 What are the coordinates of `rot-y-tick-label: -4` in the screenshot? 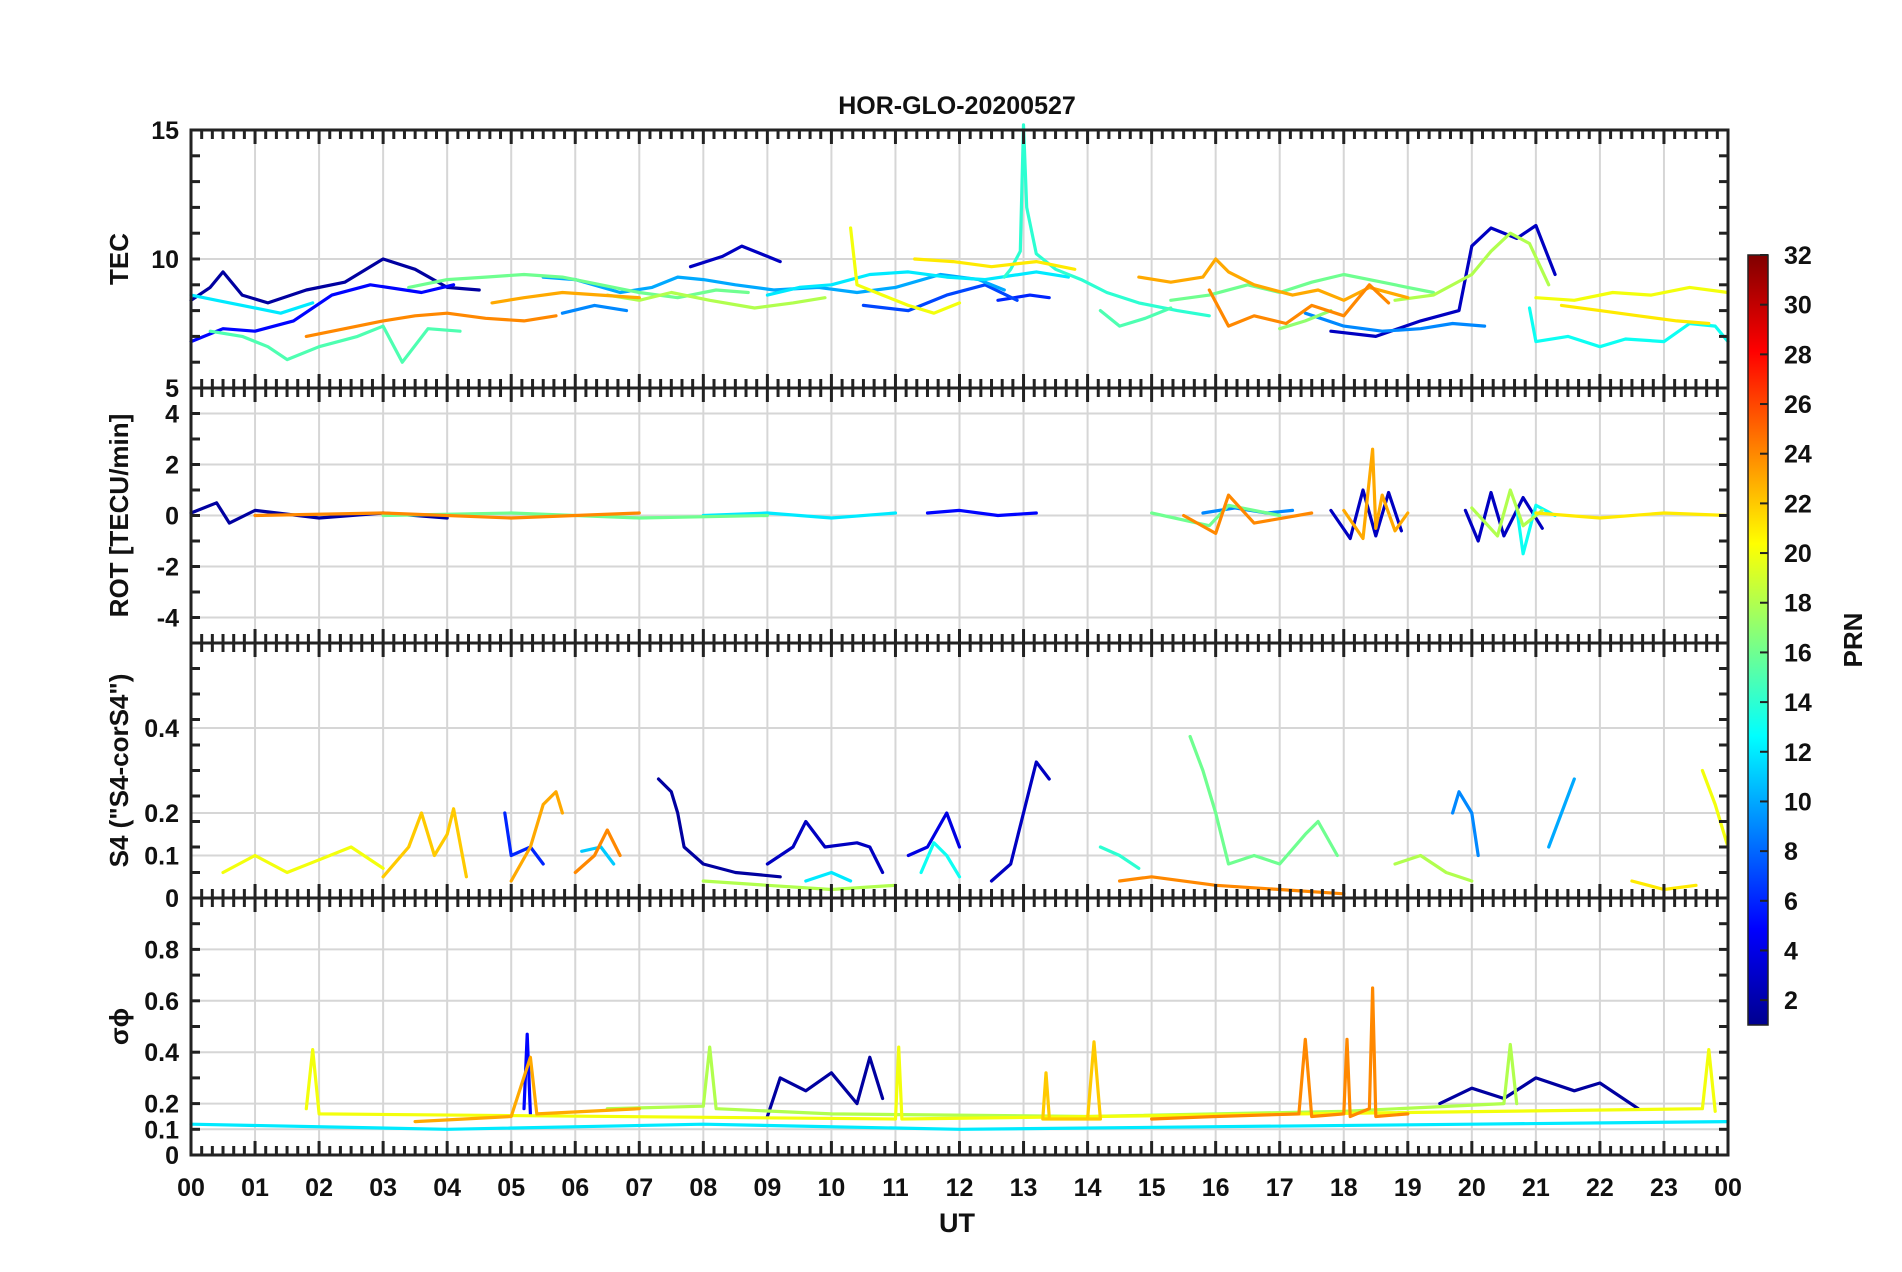 It's located at (168, 619).